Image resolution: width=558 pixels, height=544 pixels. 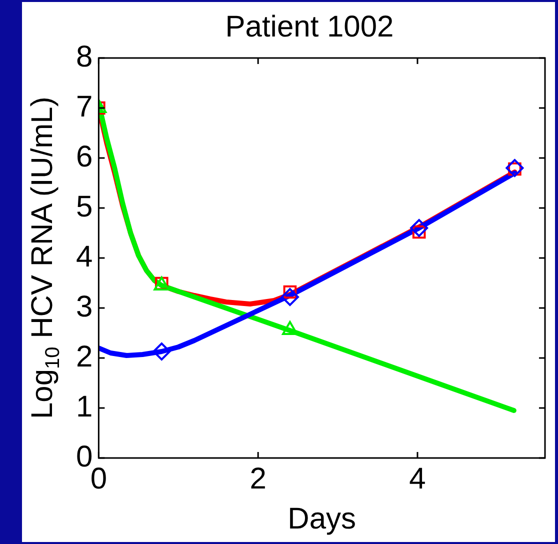 I want to click on y-tick-label: 6, so click(x=84, y=157).